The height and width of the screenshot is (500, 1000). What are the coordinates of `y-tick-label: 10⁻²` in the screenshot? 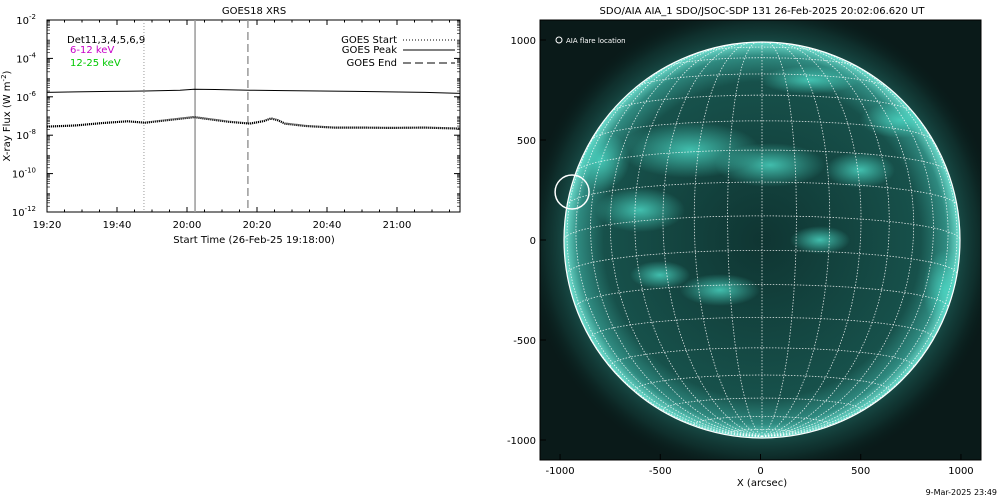 It's located at (26, 20).